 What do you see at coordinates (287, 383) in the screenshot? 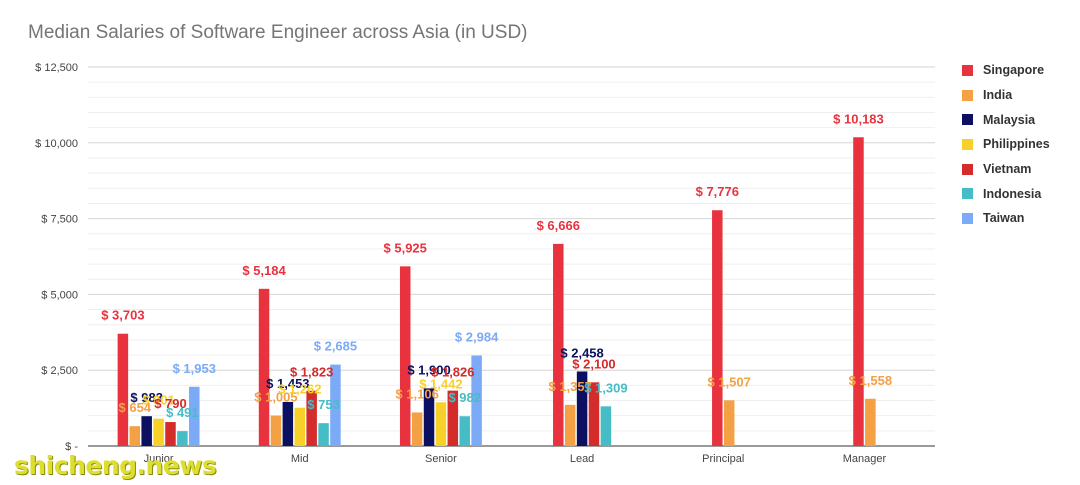
I see `data-label: $ 1,453` at bounding box center [287, 383].